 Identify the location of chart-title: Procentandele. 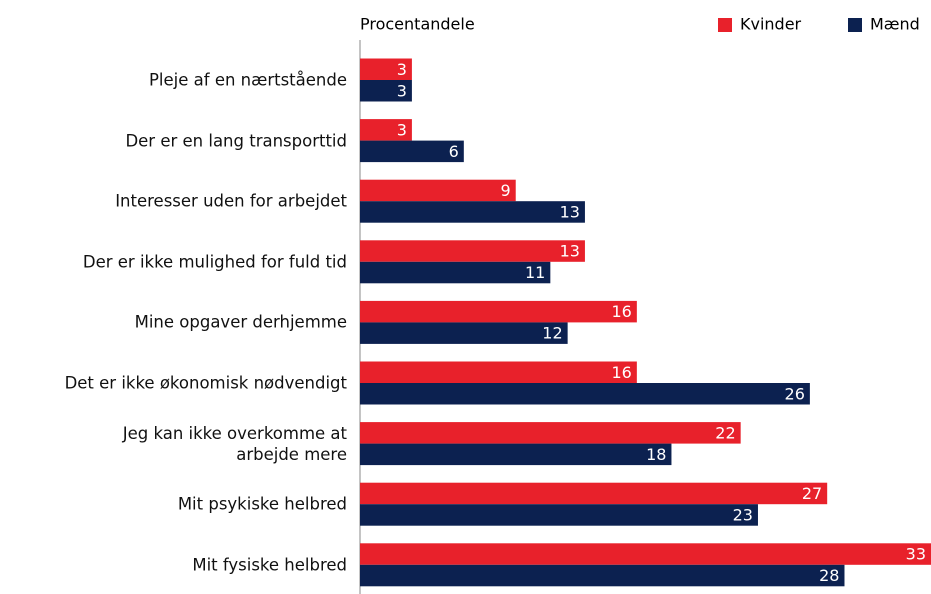
(417, 24).